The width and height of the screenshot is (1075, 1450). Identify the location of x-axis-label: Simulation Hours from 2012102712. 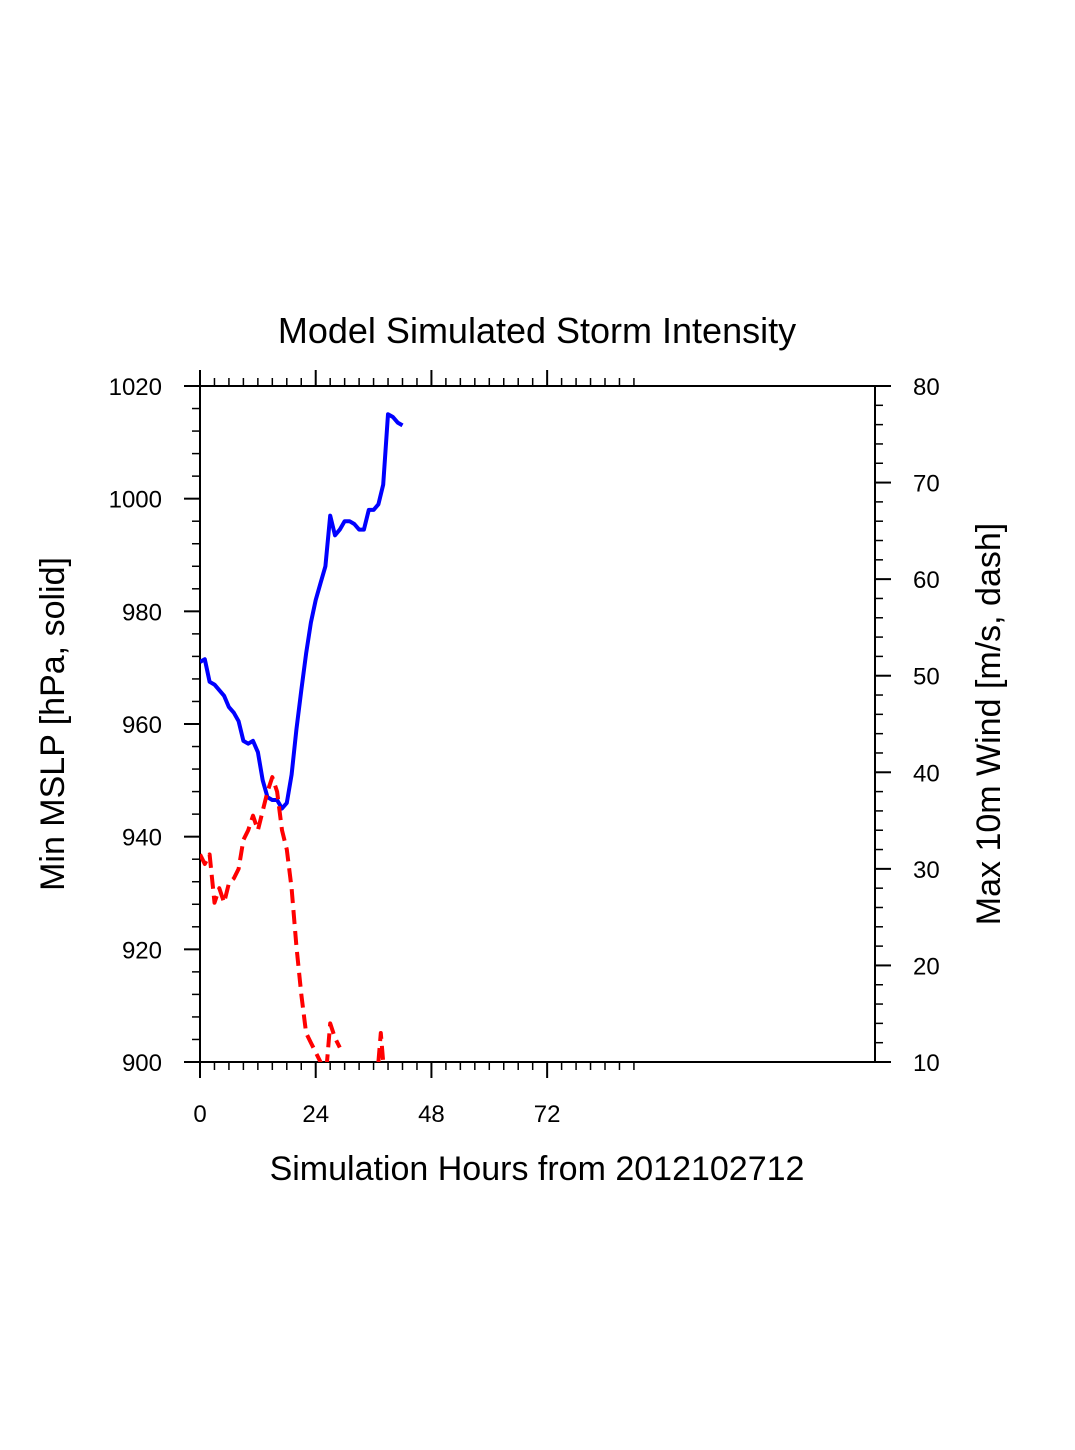
(537, 1169).